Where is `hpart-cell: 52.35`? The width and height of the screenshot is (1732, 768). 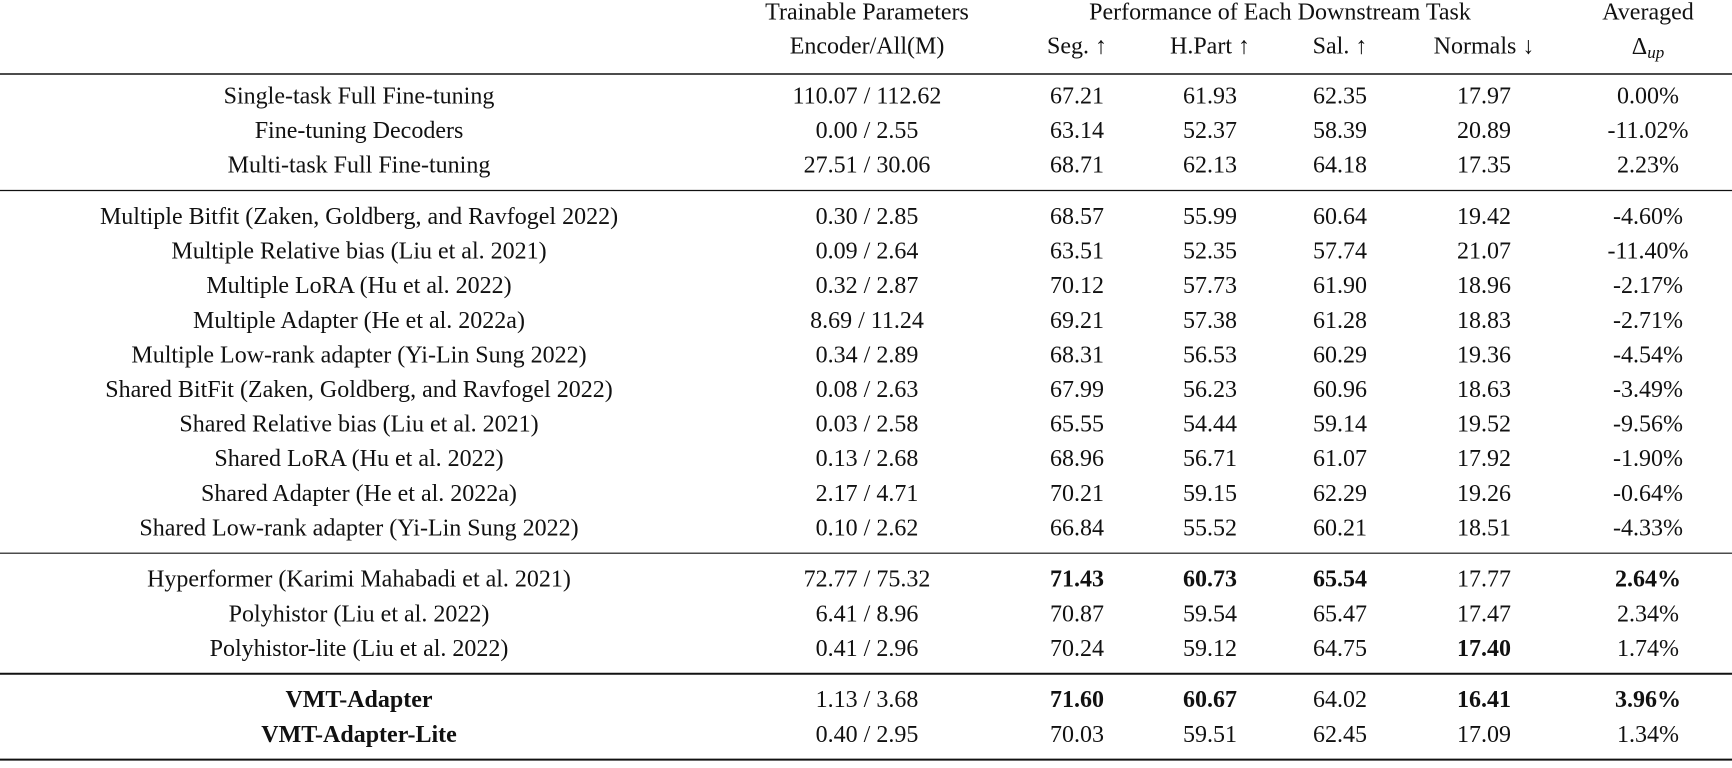 hpart-cell: 52.35 is located at coordinates (1210, 252).